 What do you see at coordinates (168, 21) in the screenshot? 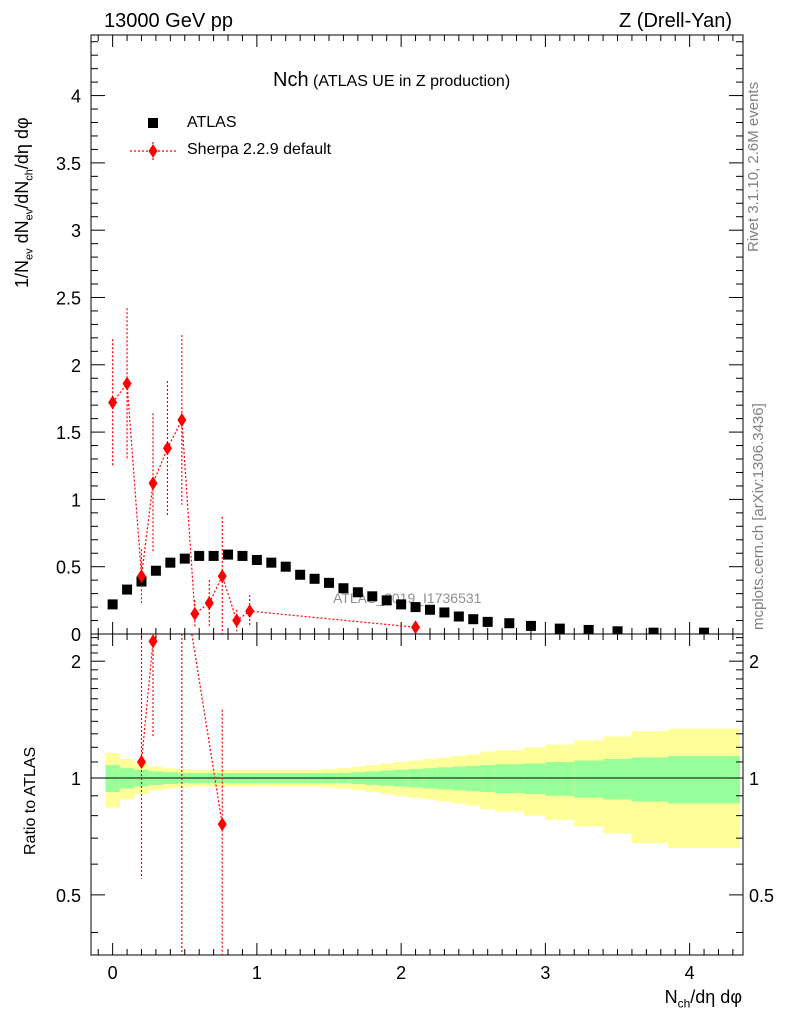
I see `header-left-title: 13000 GeV pp` at bounding box center [168, 21].